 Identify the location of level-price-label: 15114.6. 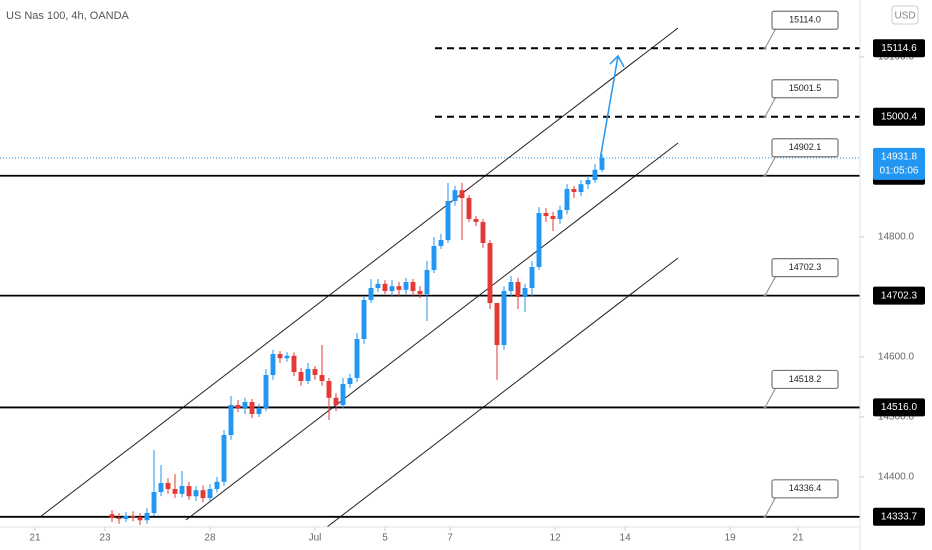
(899, 48).